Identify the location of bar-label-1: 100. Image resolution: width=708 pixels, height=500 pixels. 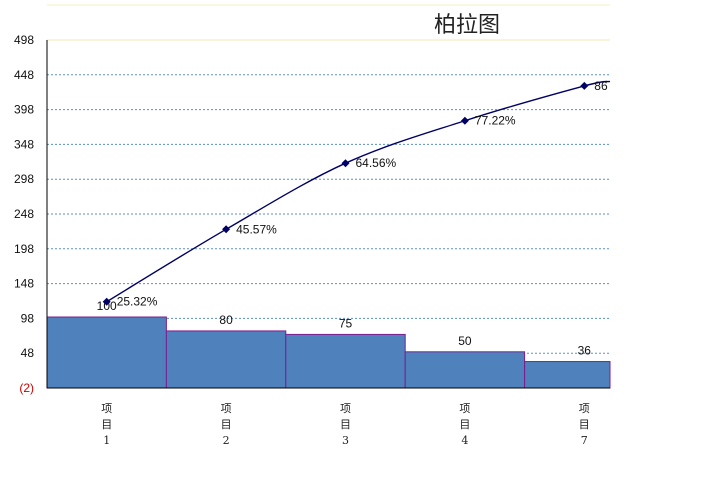
(107, 306).